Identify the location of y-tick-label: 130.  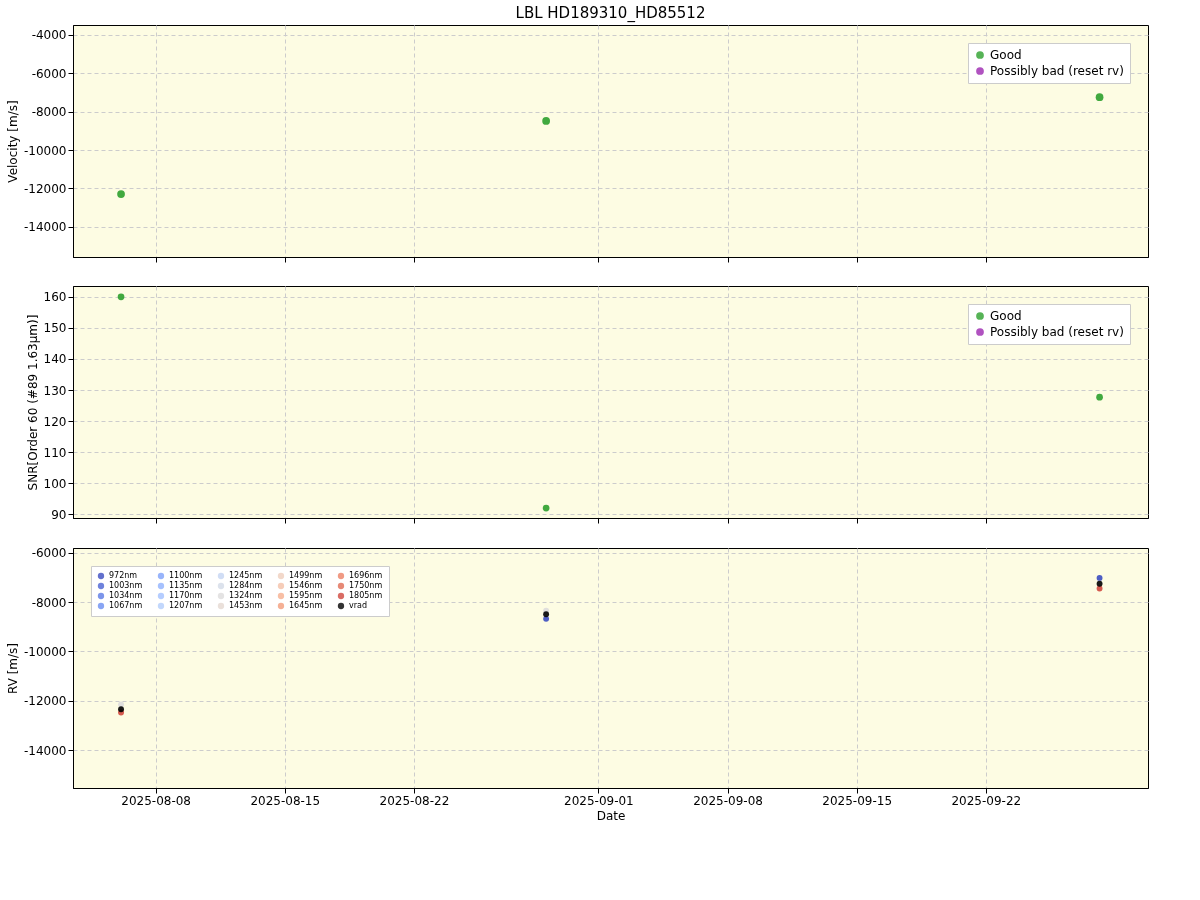
(55, 390).